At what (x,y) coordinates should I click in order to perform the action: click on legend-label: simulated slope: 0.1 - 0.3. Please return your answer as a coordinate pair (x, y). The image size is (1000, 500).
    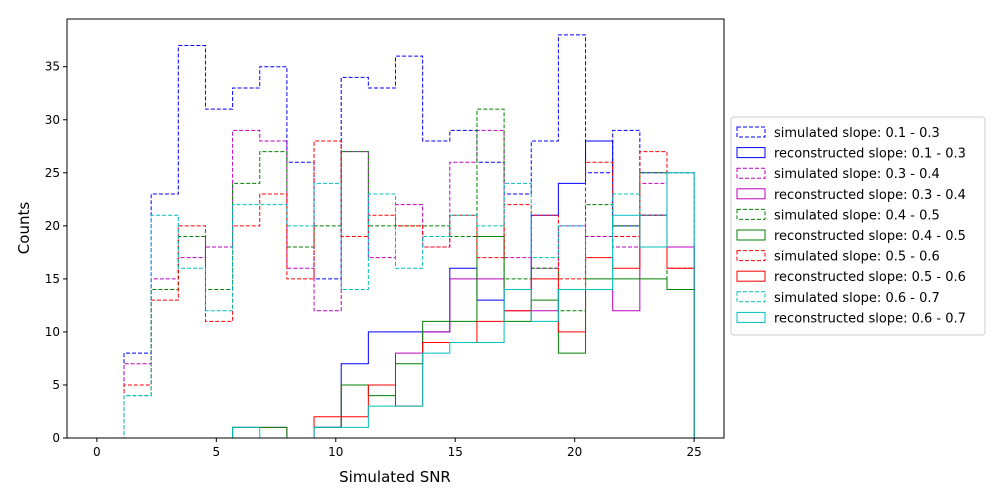
    Looking at the image, I should click on (857, 133).